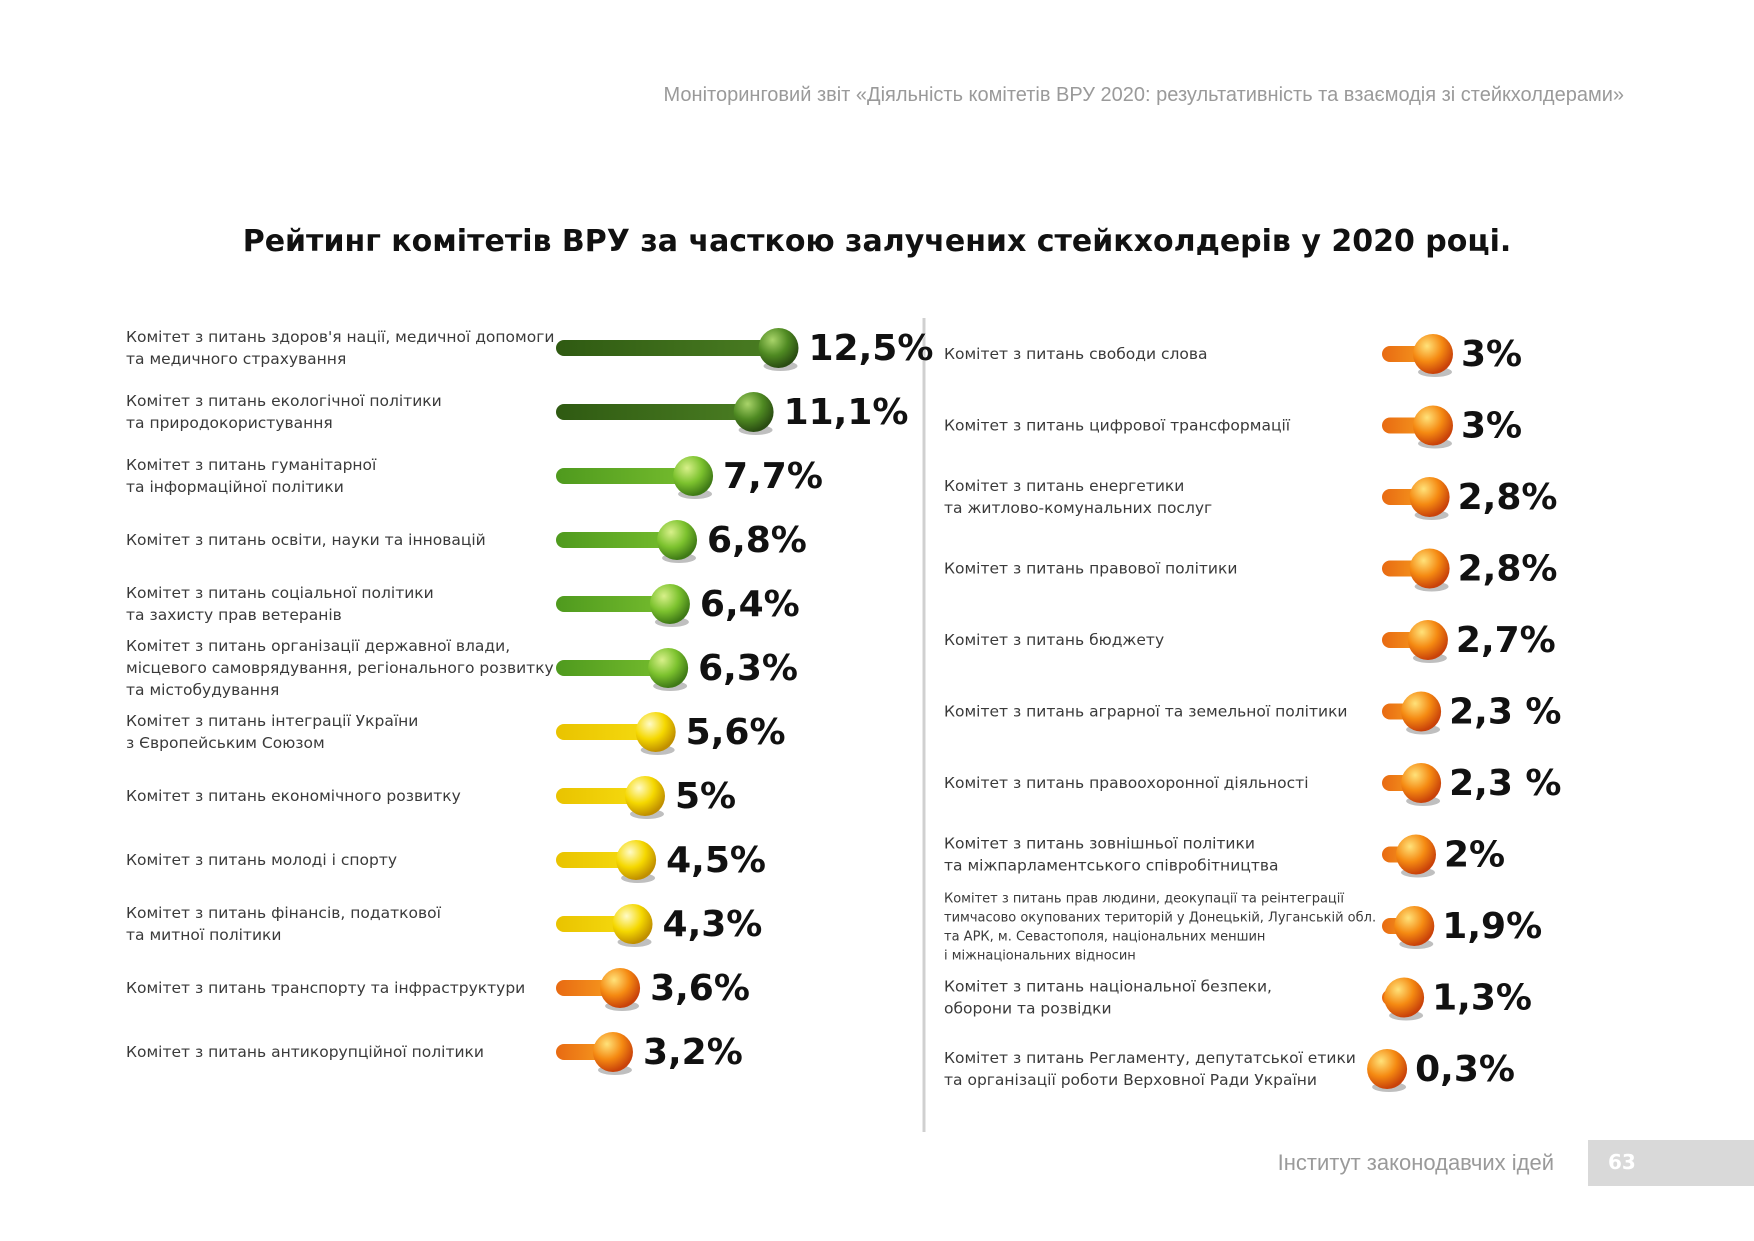 This screenshot has width=1754, height=1241. I want to click on value-label: 3,2%, so click(693, 1052).